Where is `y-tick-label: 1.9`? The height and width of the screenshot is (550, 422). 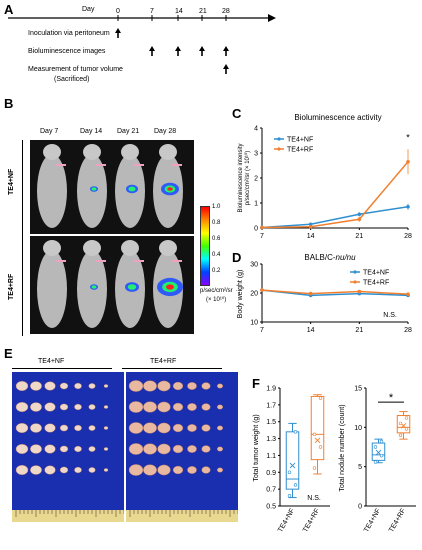
y-tick-label: 1.9 is located at coordinates (271, 389).